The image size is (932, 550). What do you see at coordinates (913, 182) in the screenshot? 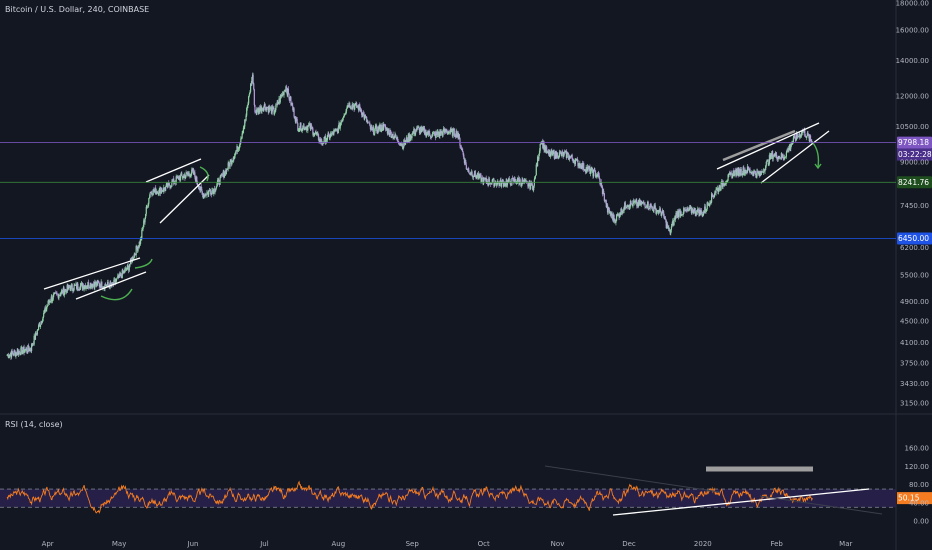
I see `price-line-label-1: 8241.76` at bounding box center [913, 182].